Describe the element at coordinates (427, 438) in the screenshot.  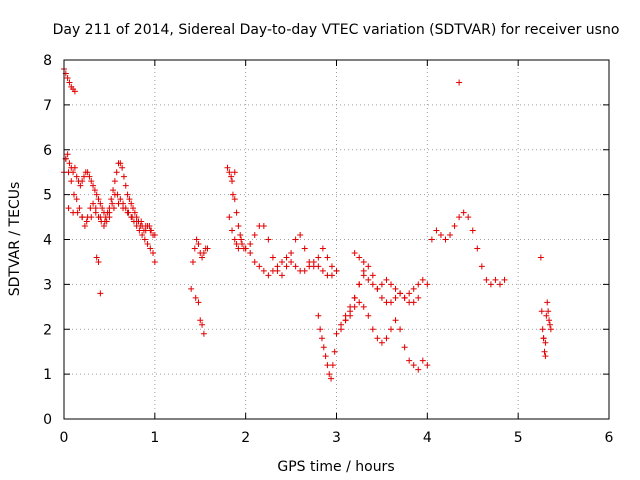
I see `x-tick-label: 4` at that location.